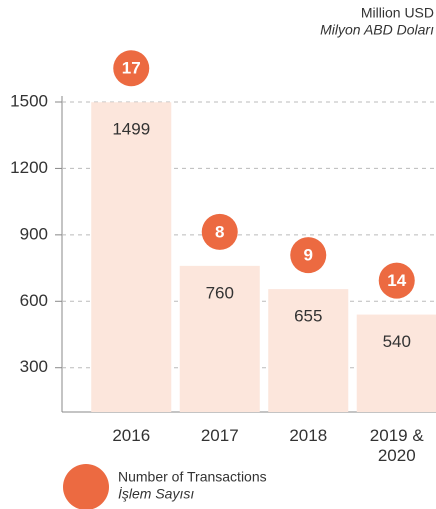 This screenshot has height=509, width=436. I want to click on y-tick-label: 1200, so click(29, 167).